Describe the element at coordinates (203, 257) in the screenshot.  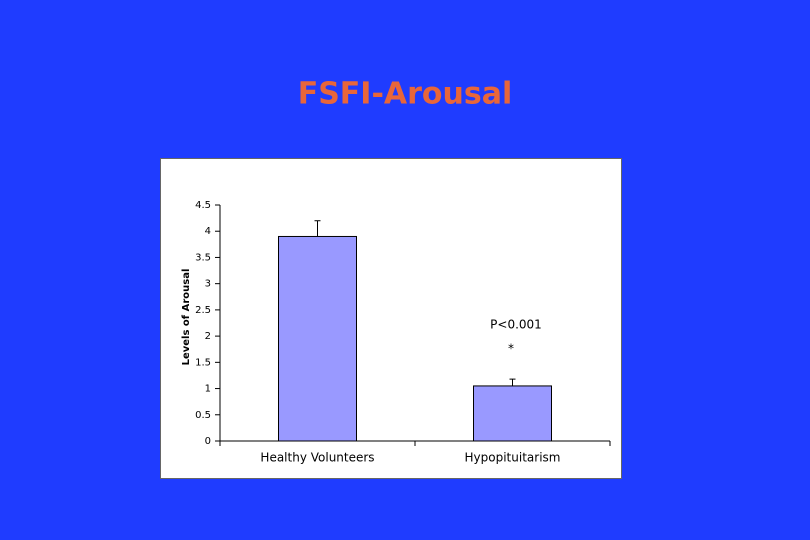
I see `y-tick-label: 3.5` at that location.